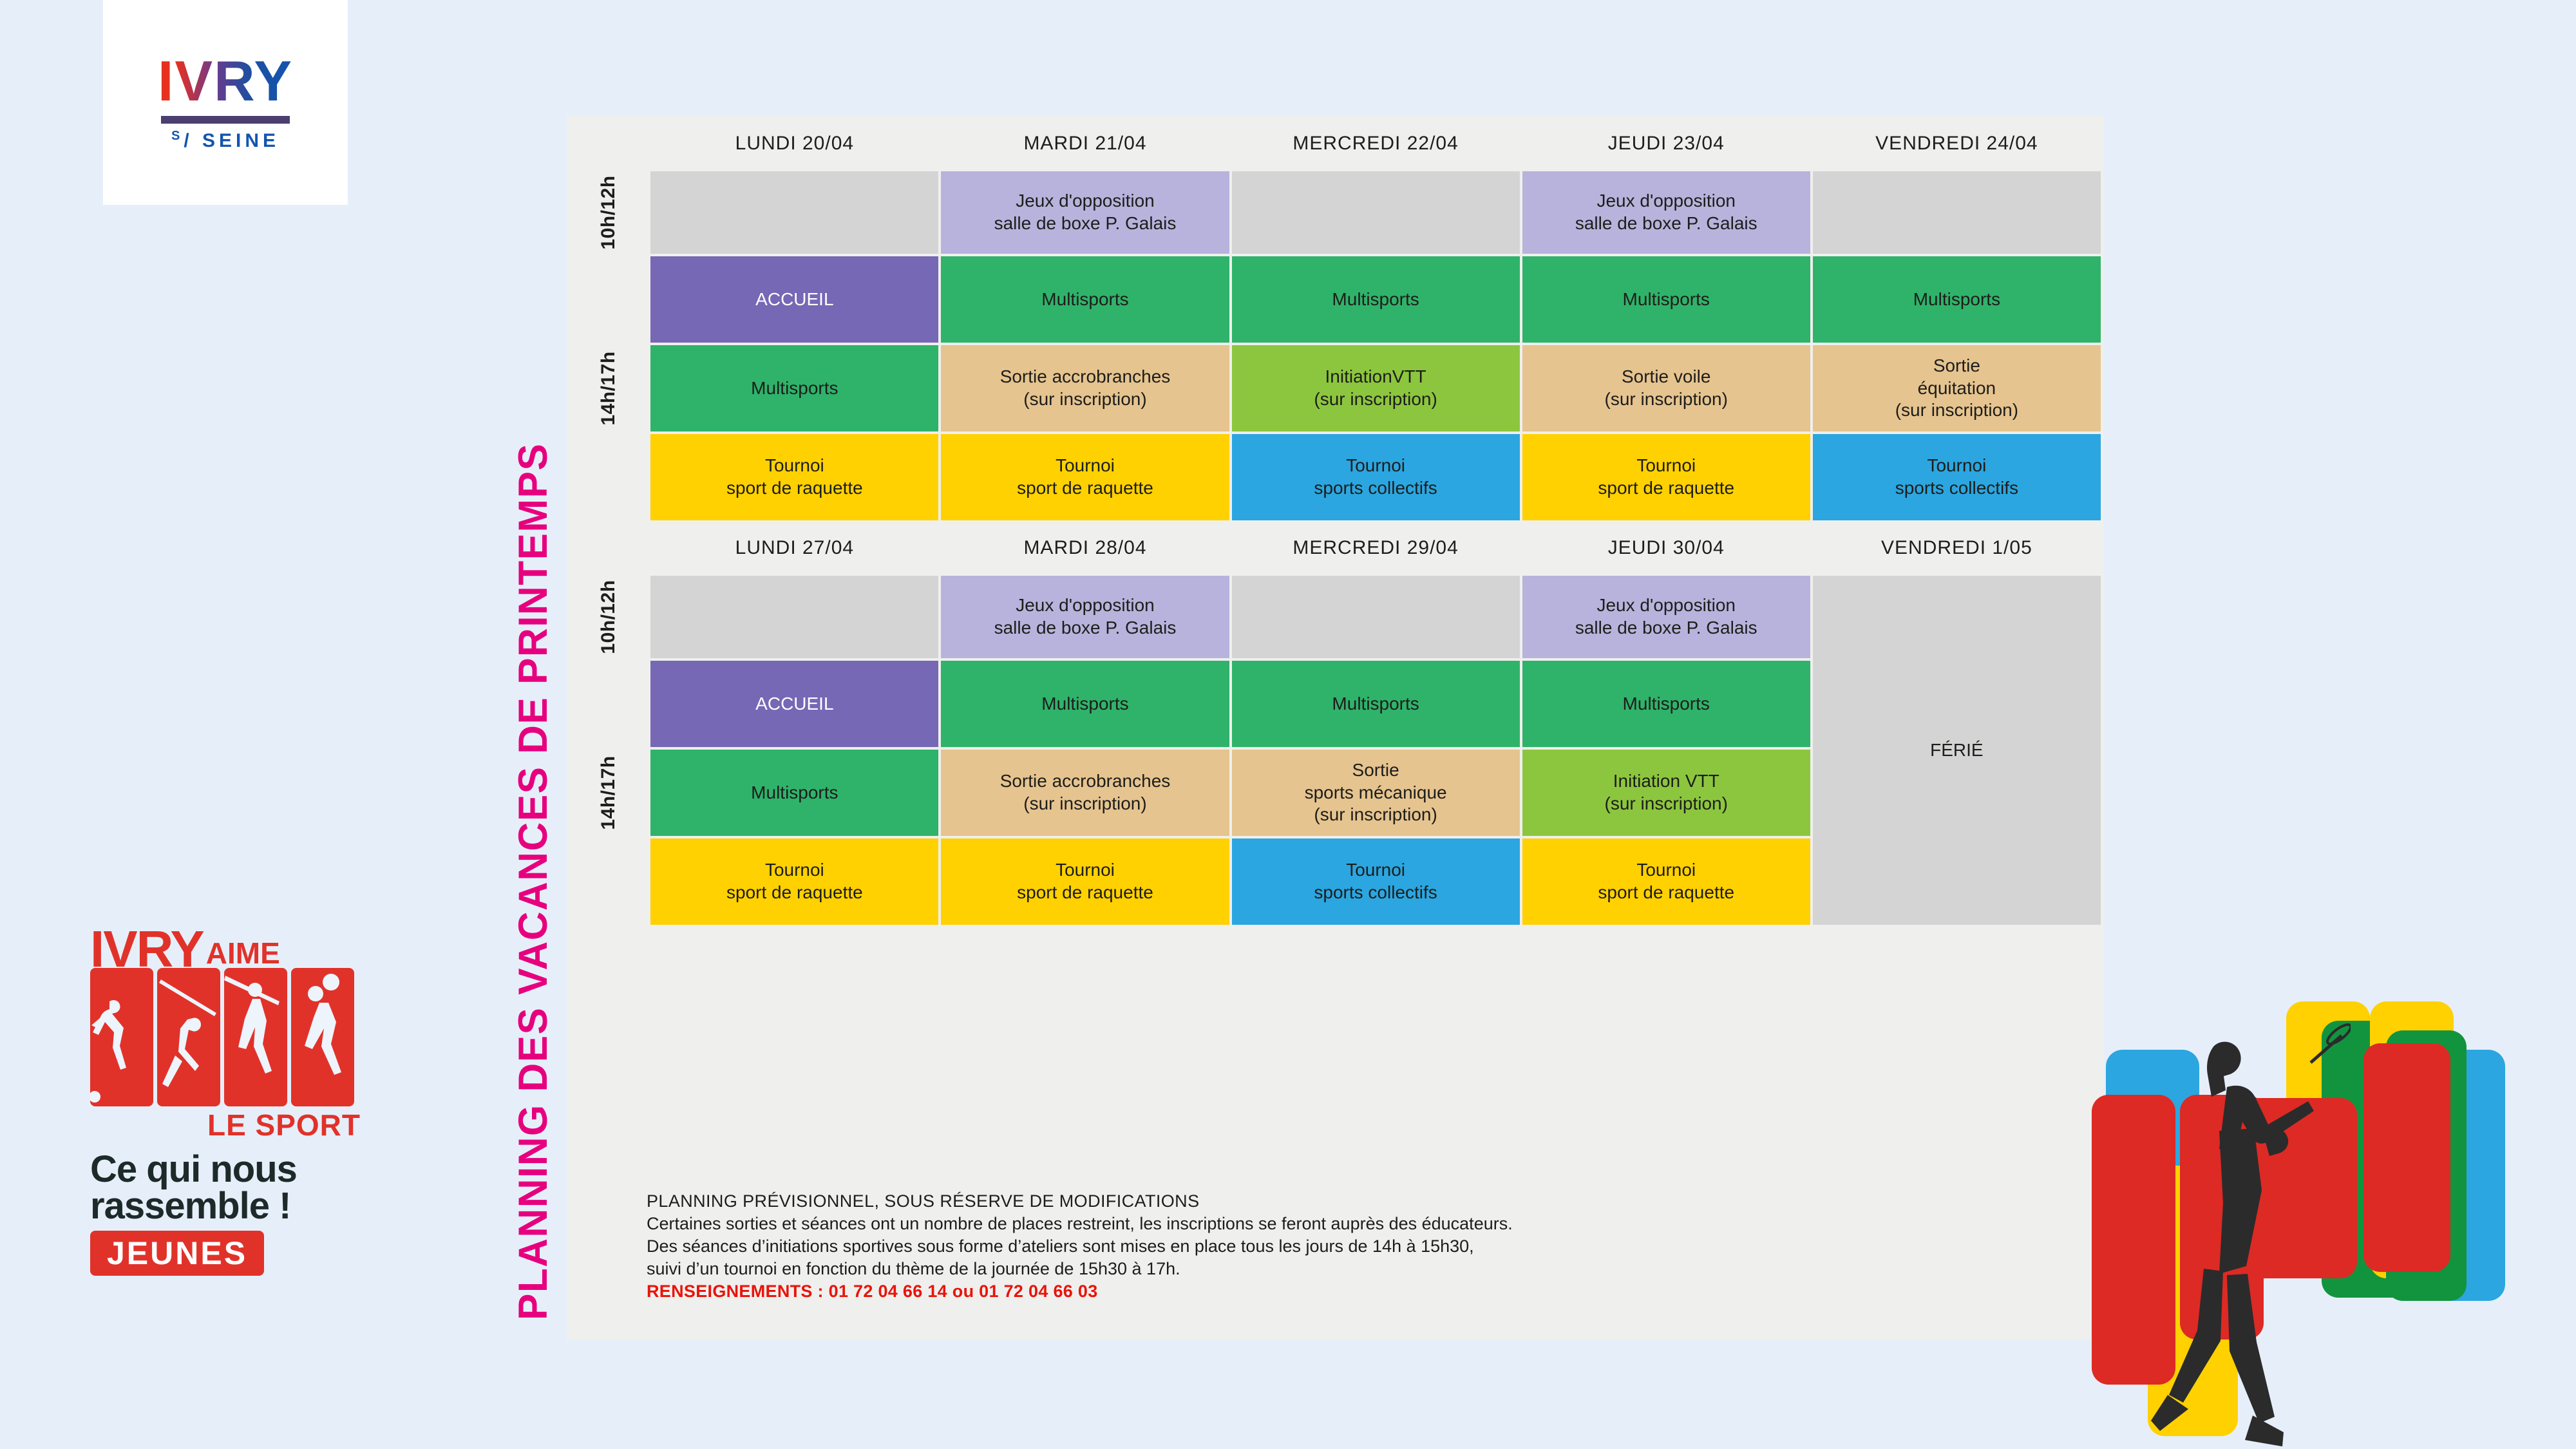 The height and width of the screenshot is (1449, 2576). I want to click on holiday-cell: FÉRIÉ, so click(1956, 750).